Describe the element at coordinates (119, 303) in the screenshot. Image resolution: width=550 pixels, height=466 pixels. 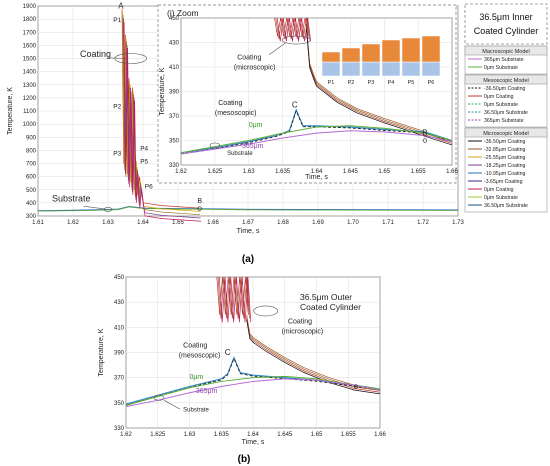
I see `y-tick-label: 430` at that location.